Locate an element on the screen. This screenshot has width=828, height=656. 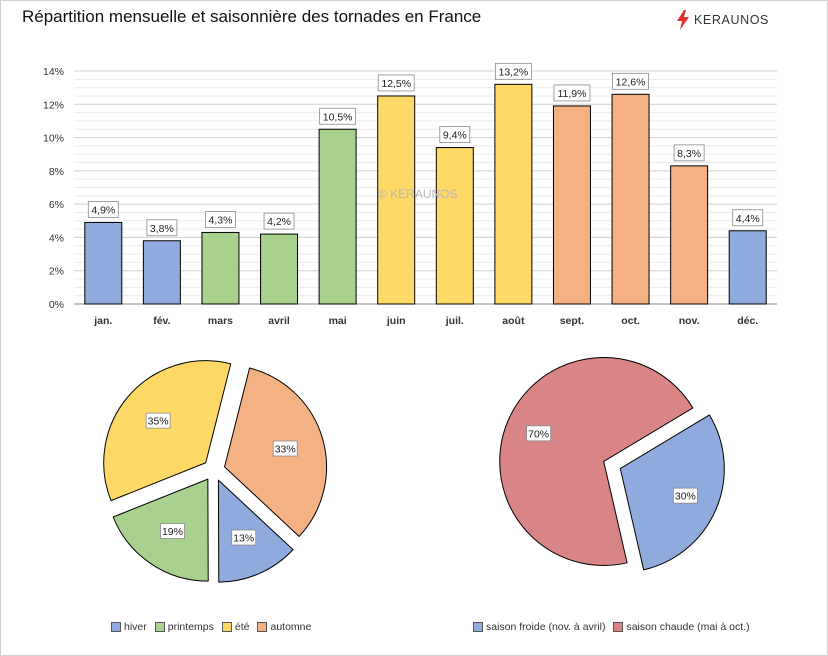
data-label: 8,3% is located at coordinates (689, 154).